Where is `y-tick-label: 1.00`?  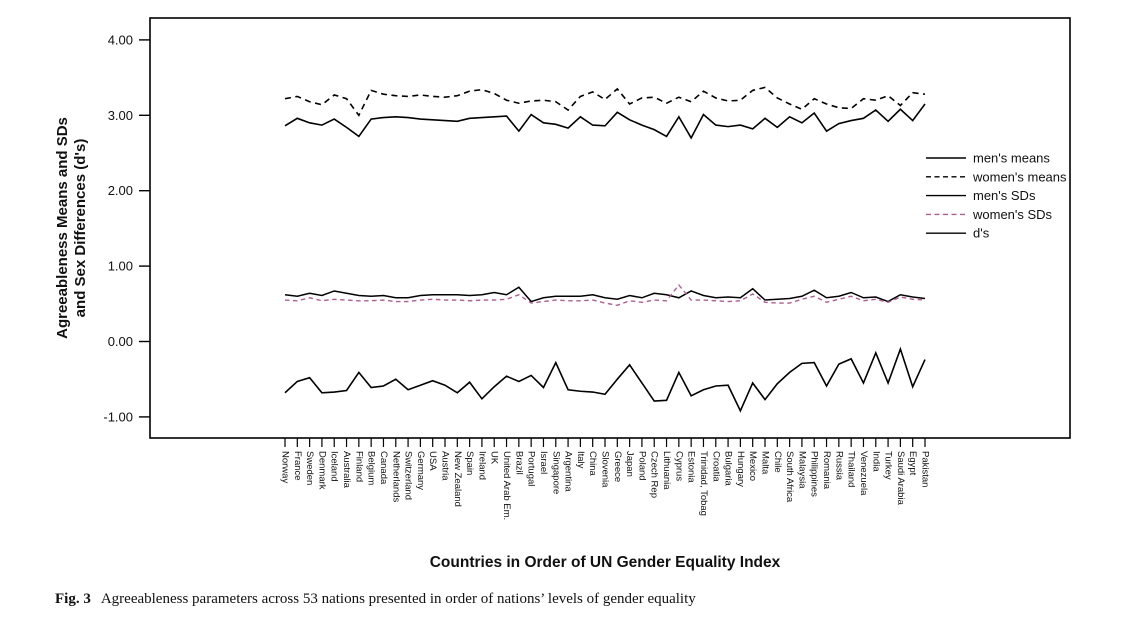
y-tick-label: 1.00 is located at coordinates (120, 266).